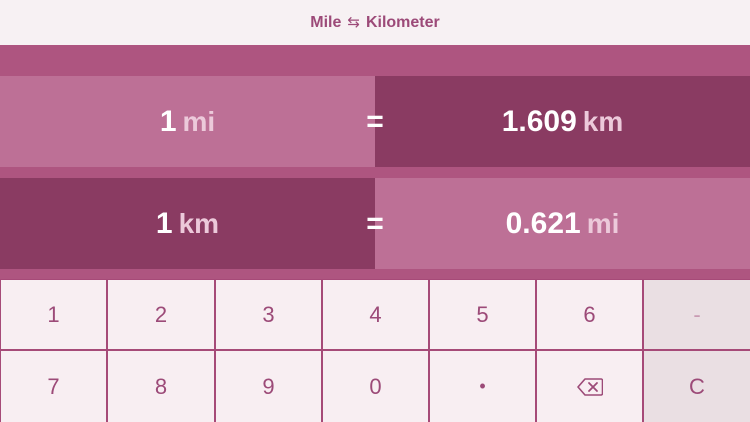 Image resolution: width=750 pixels, height=422 pixels. What do you see at coordinates (543, 223) in the screenshot?
I see `result-value: 0.621` at bounding box center [543, 223].